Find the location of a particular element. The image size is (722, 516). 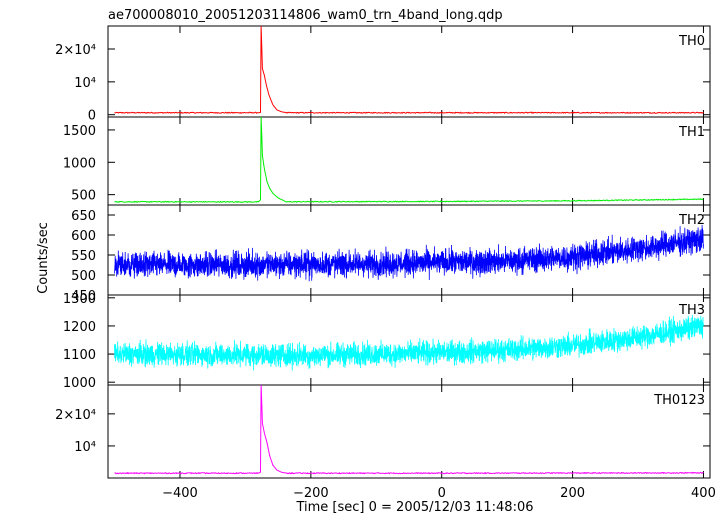

x-tick-label: 200 is located at coordinates (572, 493).